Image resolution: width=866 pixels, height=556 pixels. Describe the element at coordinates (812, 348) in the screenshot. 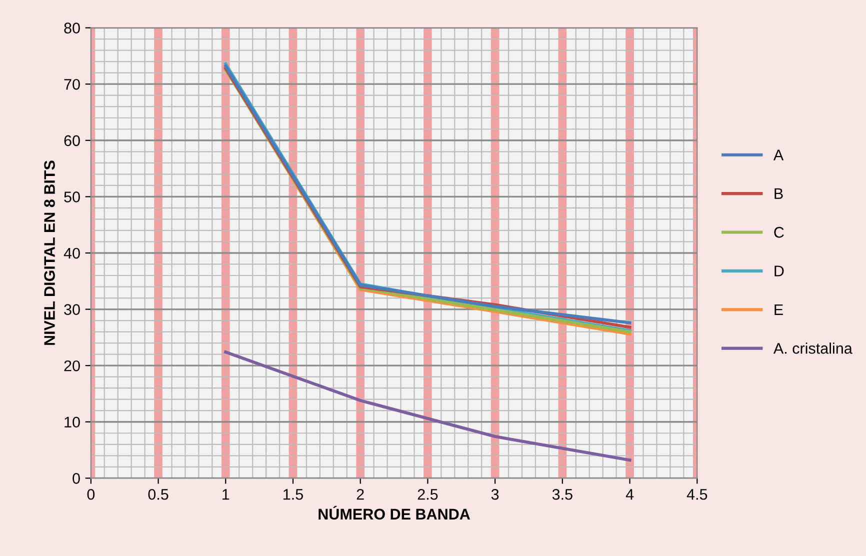

I see `legend-label: A. cristalina` at that location.